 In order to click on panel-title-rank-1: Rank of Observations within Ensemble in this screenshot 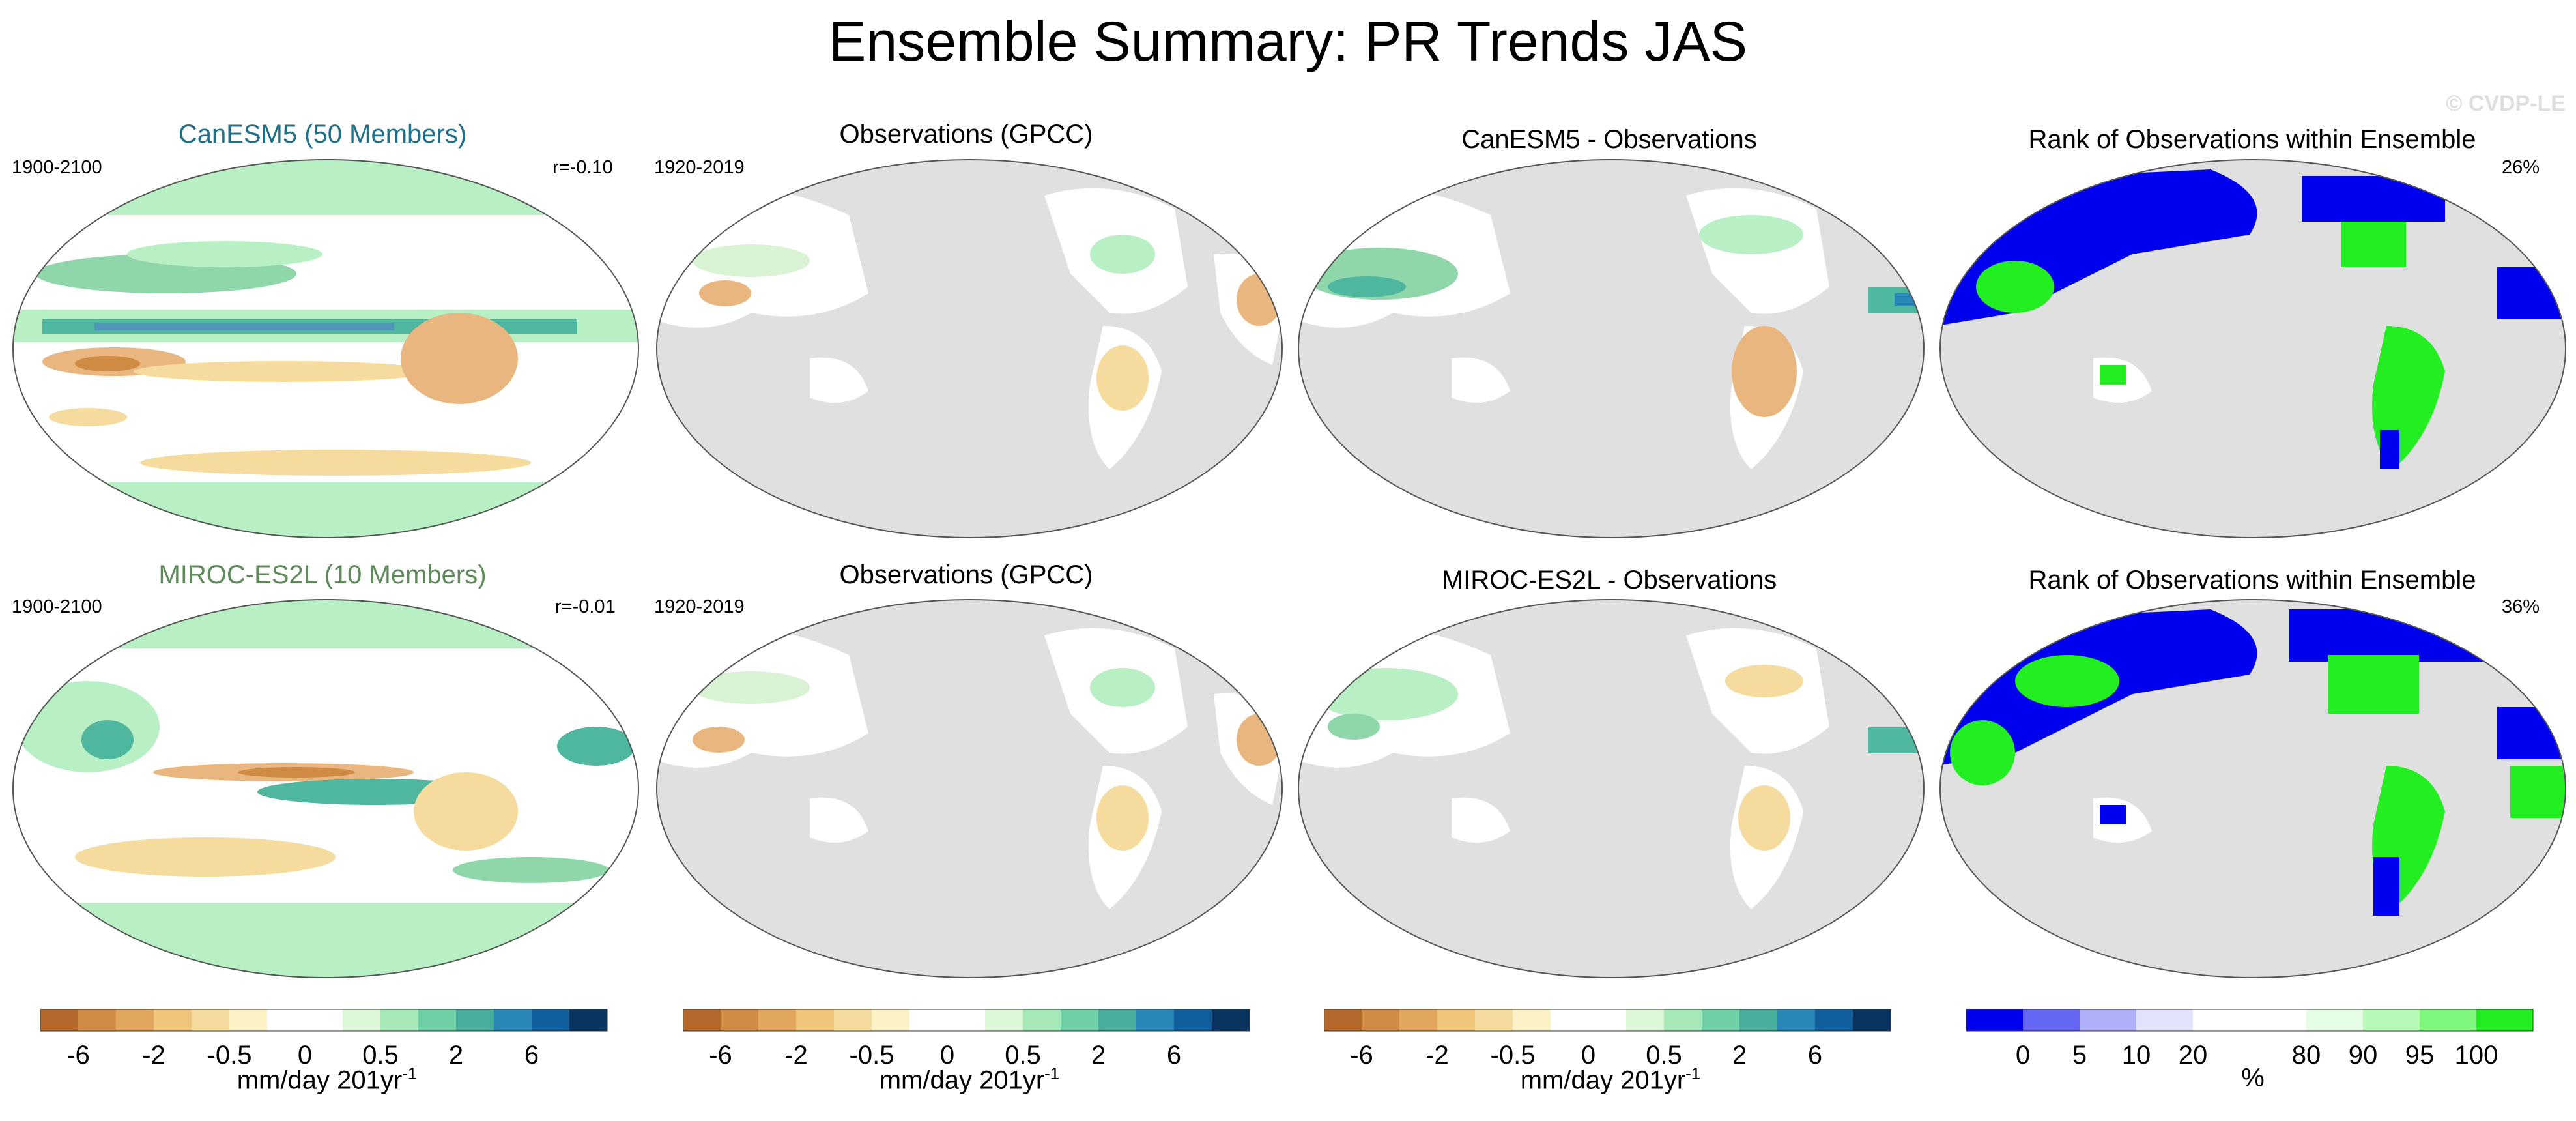, I will do `click(2252, 139)`.